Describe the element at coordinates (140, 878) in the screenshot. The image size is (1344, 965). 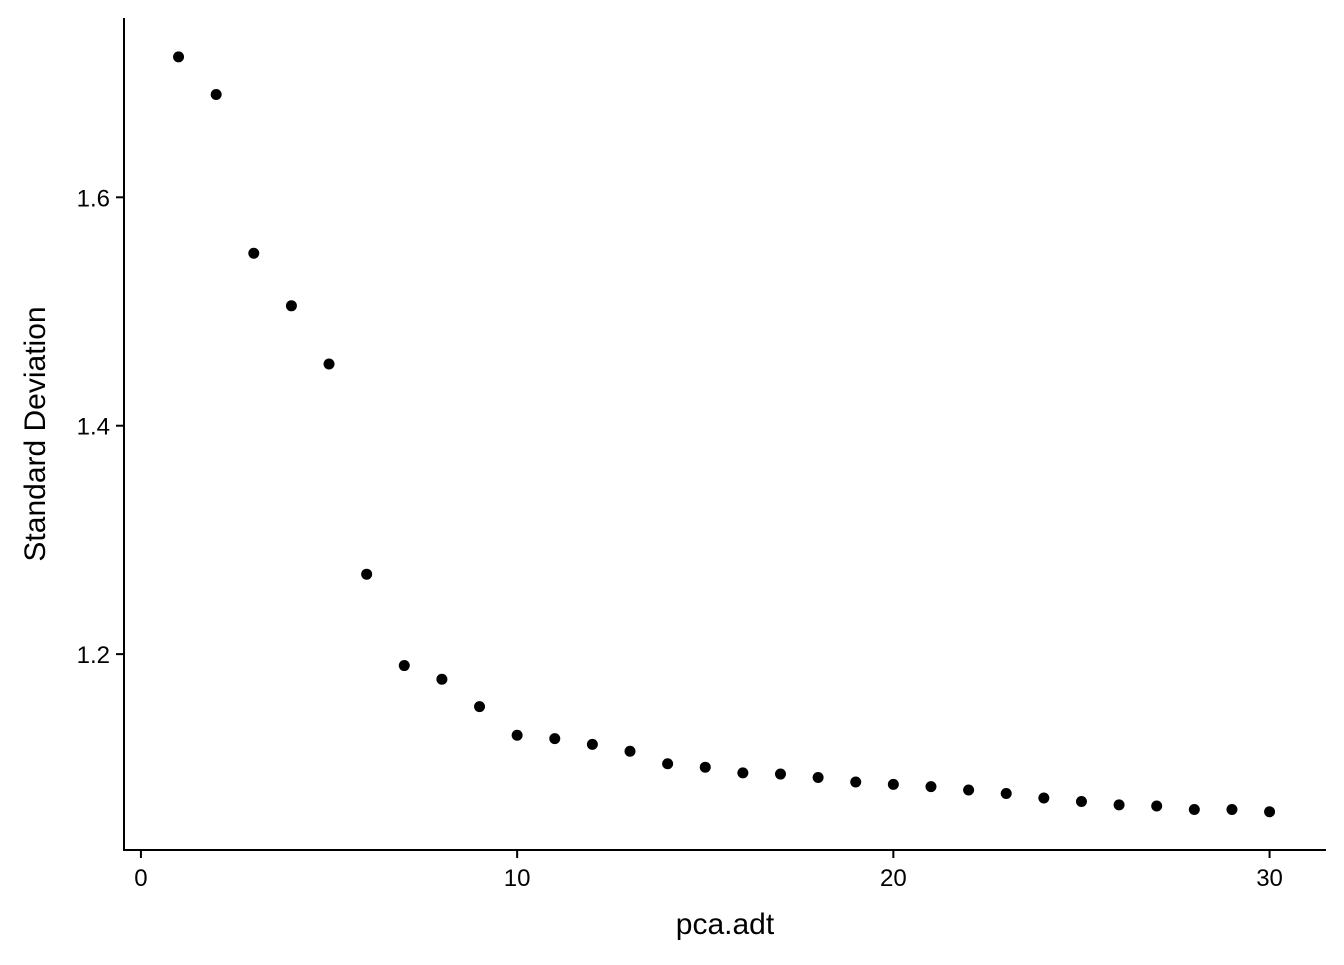
I see `x-tick-label: 0` at that location.